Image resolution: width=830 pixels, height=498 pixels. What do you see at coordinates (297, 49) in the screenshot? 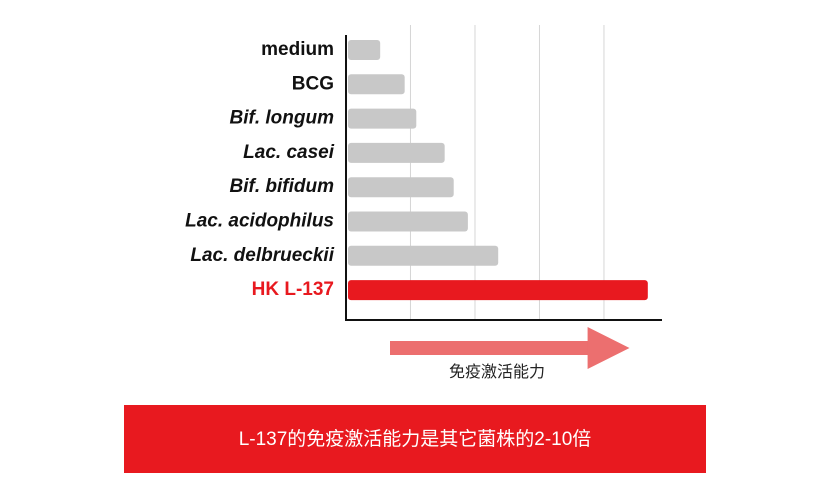
I see `category-label: medium` at bounding box center [297, 49].